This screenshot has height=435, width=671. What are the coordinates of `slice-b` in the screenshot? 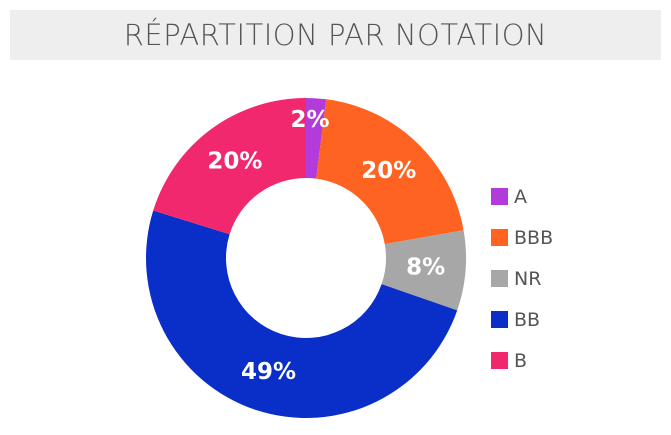 It's located at (229, 166).